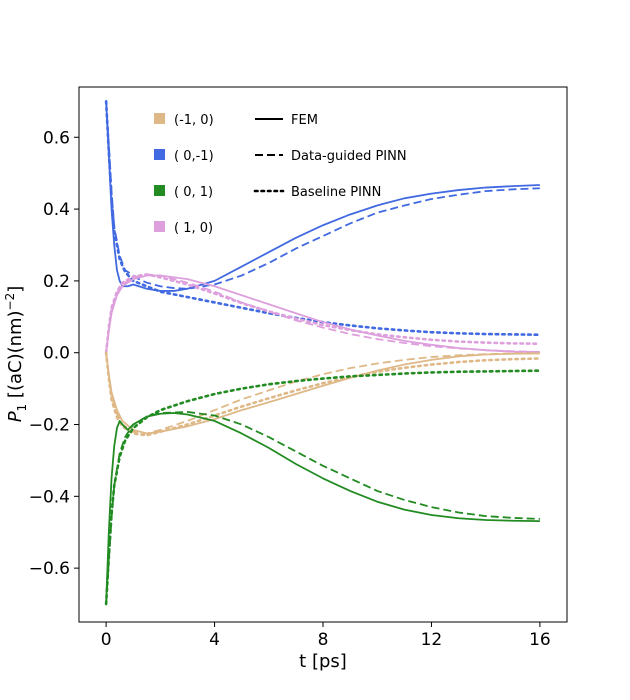  I want to click on legend-style-label: Baseline PINN, so click(336, 192).